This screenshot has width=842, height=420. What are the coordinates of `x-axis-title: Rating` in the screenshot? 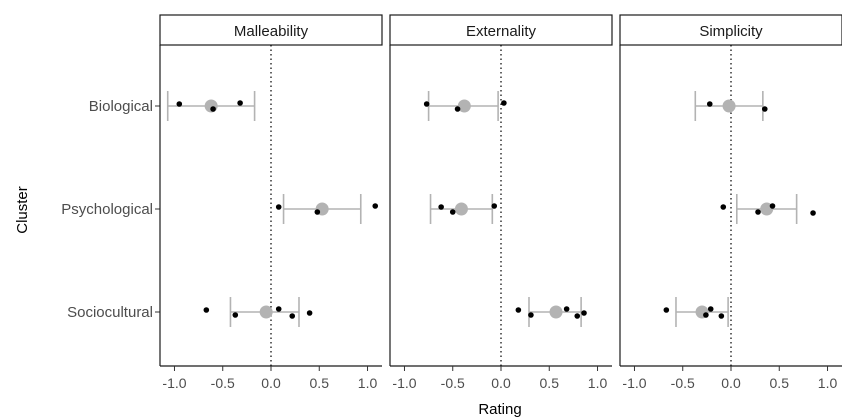 It's located at (499, 409).